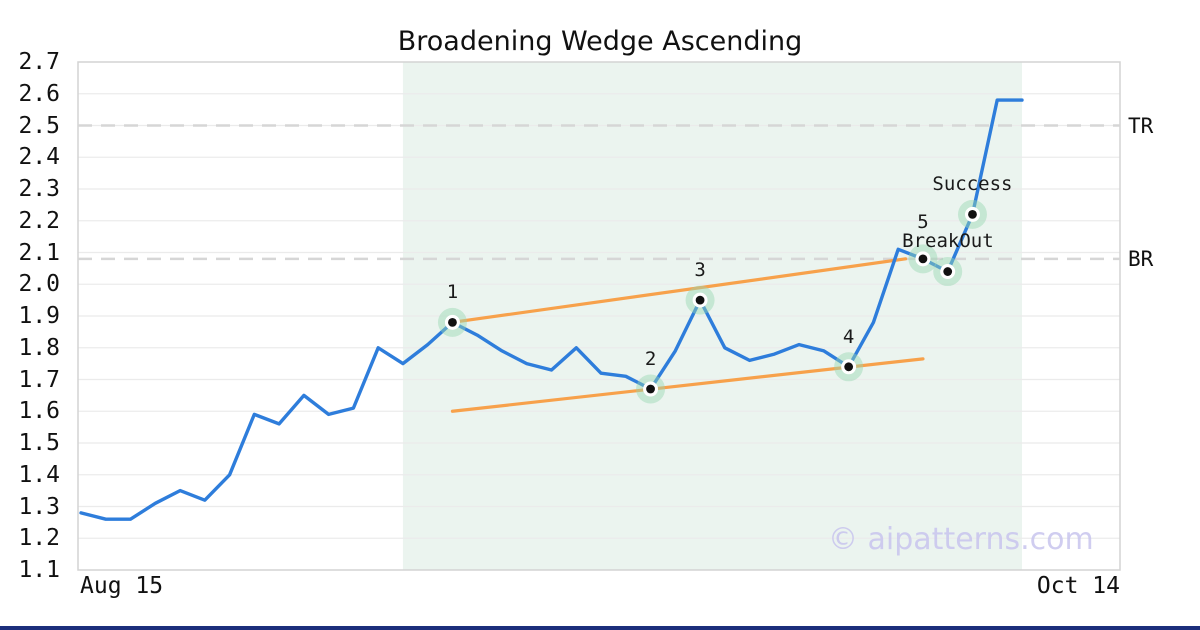 Image resolution: width=1200 pixels, height=630 pixels. Describe the element at coordinates (961, 539) in the screenshot. I see `watermark: © aipatterns.com` at that location.